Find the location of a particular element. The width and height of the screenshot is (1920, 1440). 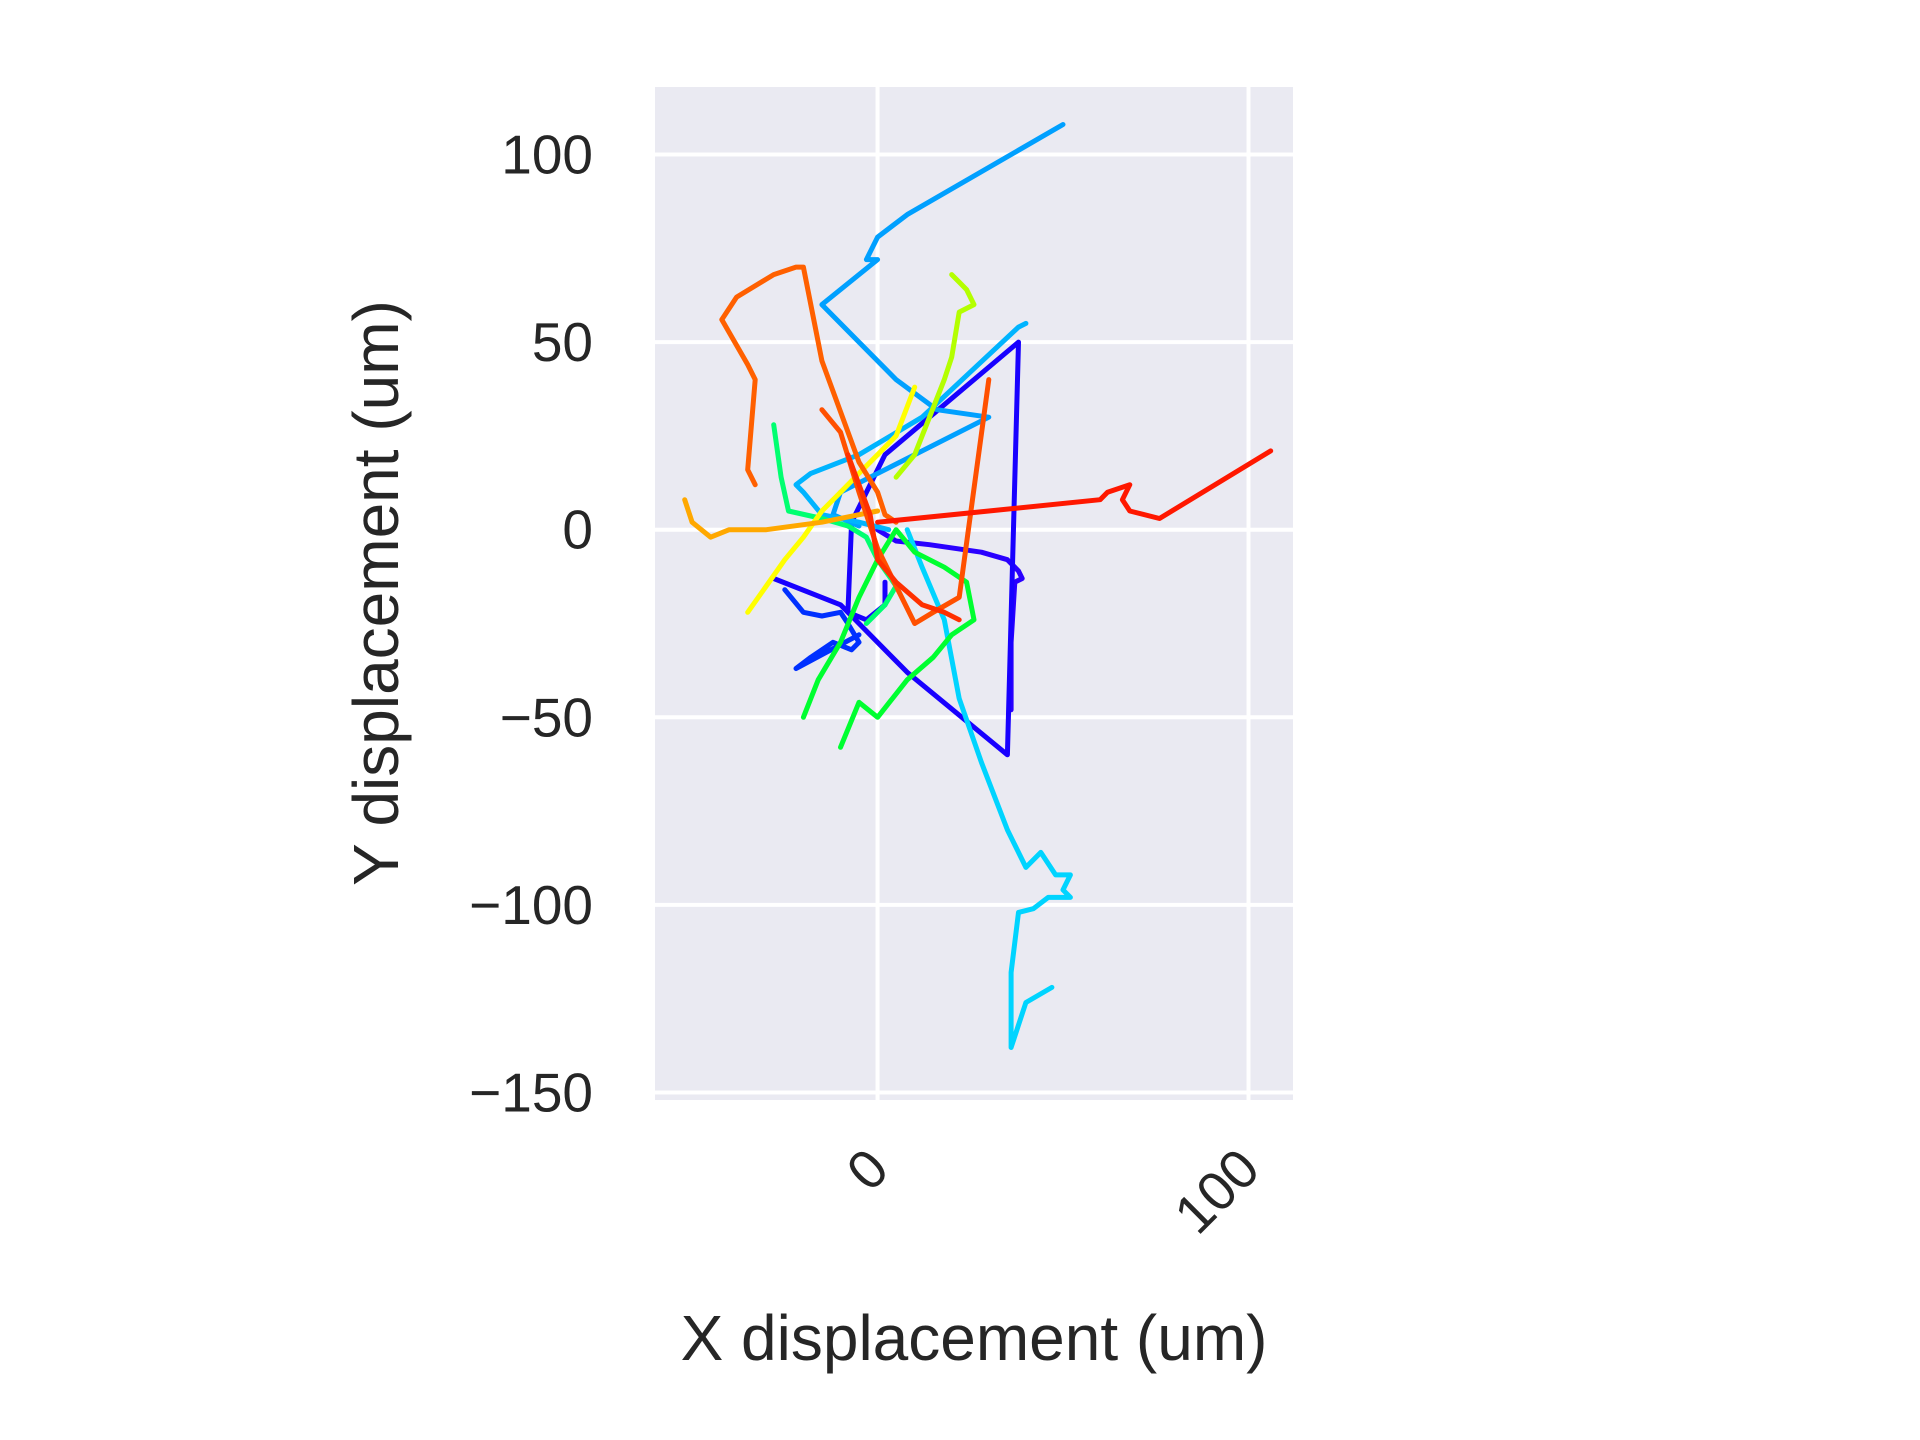

x-tick-label: 100 is located at coordinates (1216, 1191).